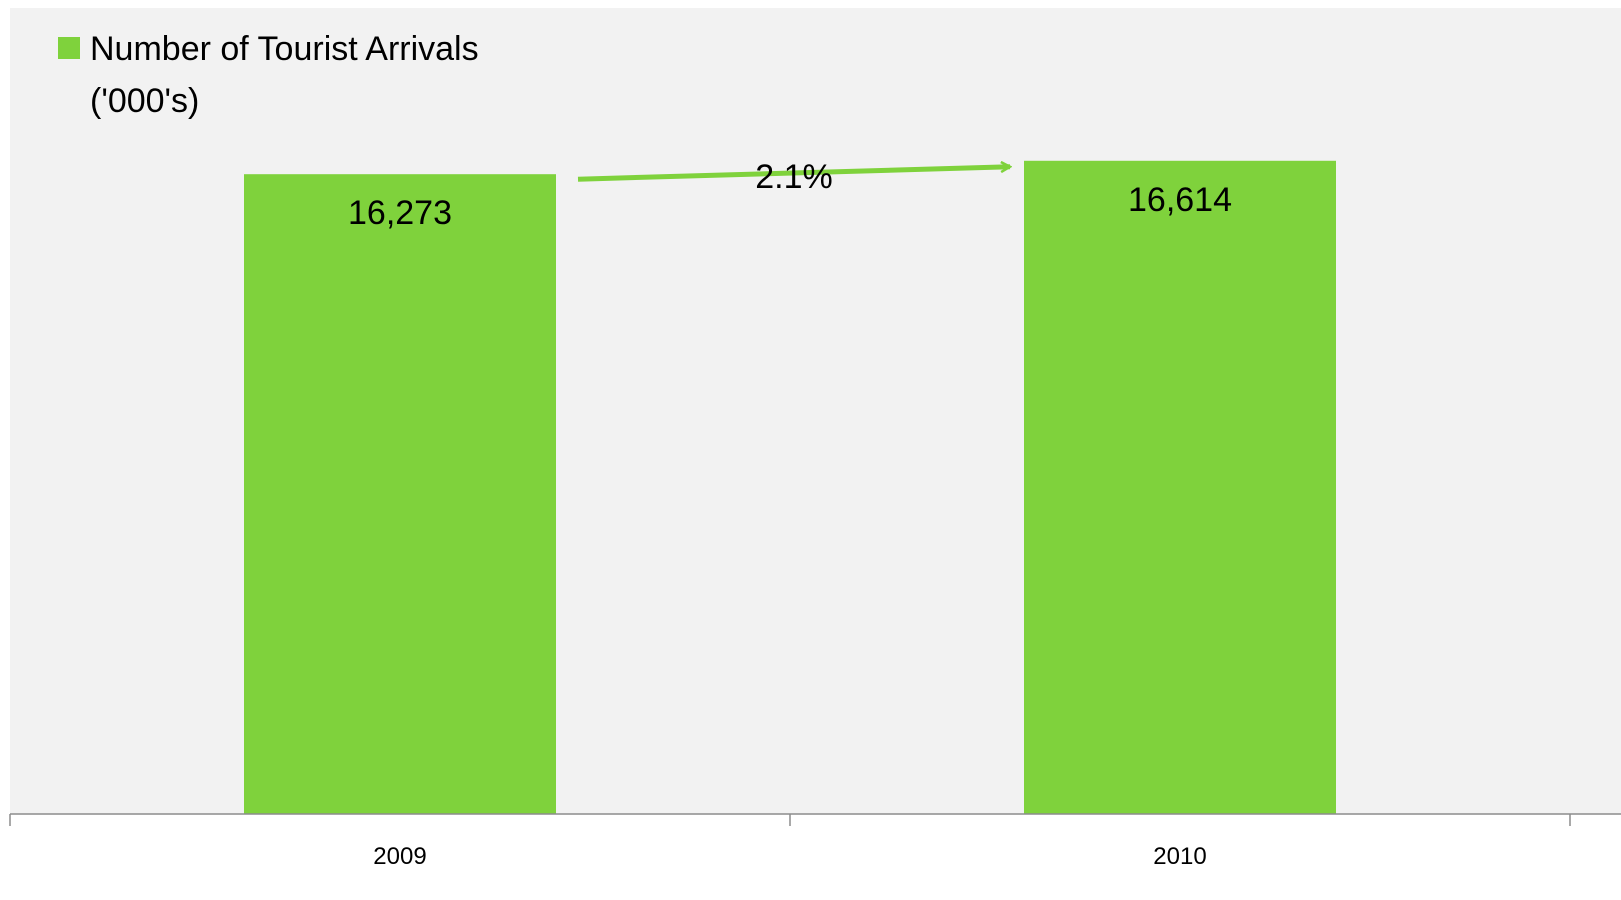 This screenshot has height=900, width=1621. Describe the element at coordinates (789, 856) in the screenshot. I see `x-axis-labels: 2009 2010` at that location.